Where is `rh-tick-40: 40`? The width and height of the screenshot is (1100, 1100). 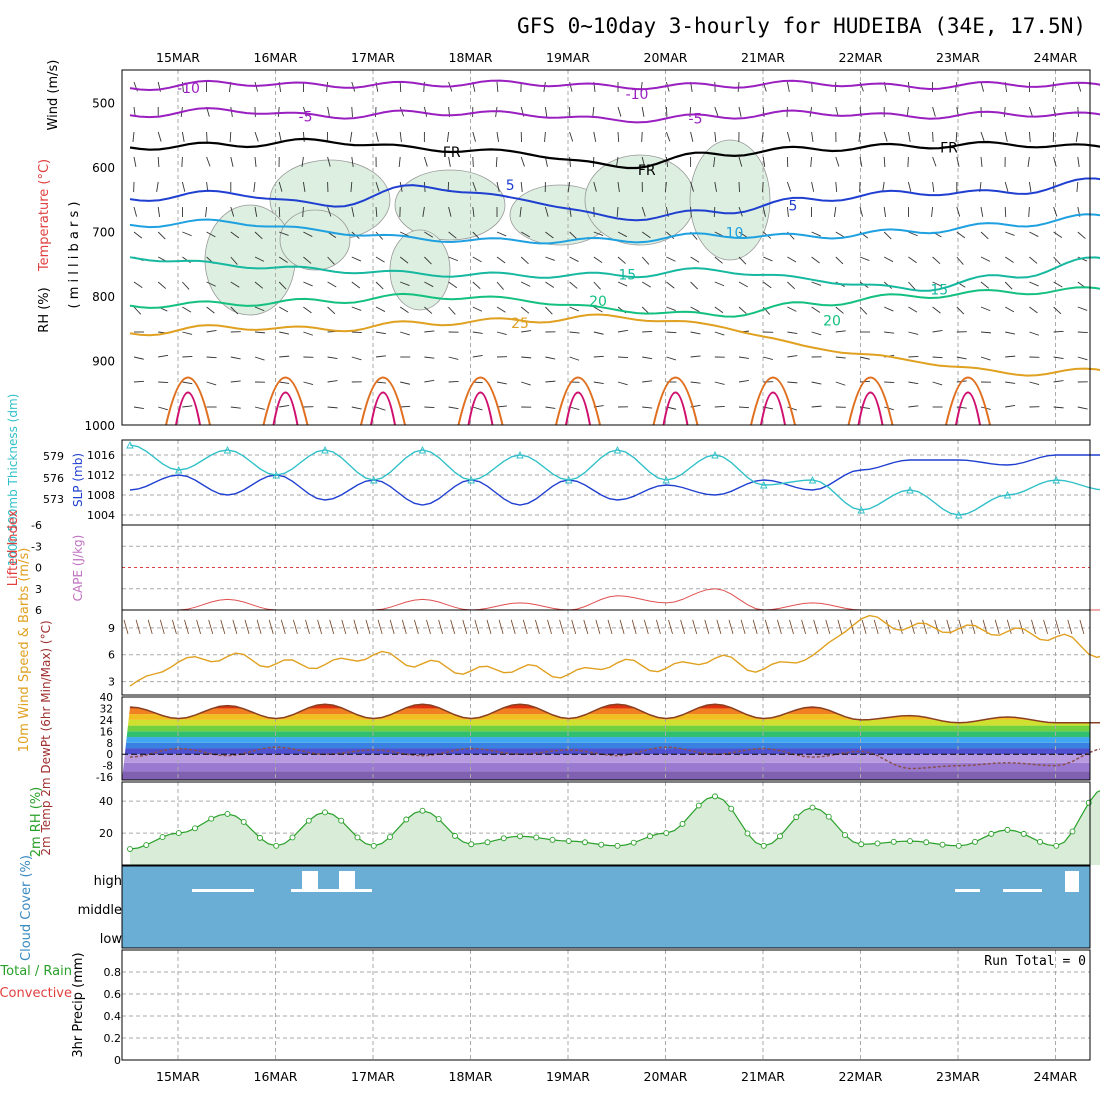 rh-tick-40: 40 is located at coordinates (106, 801).